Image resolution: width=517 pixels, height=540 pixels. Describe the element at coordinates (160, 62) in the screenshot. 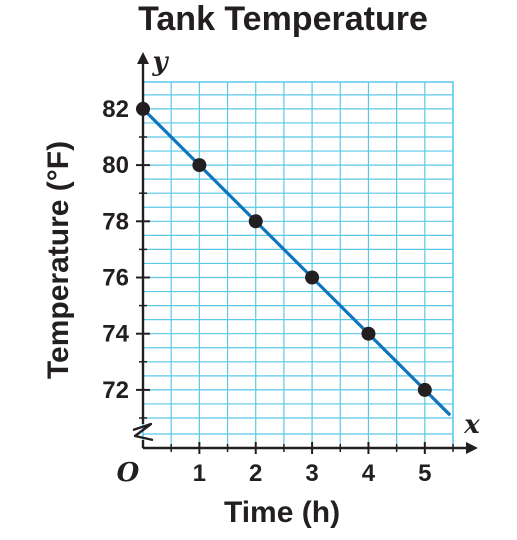

I see `y-axis-variable: y` at that location.